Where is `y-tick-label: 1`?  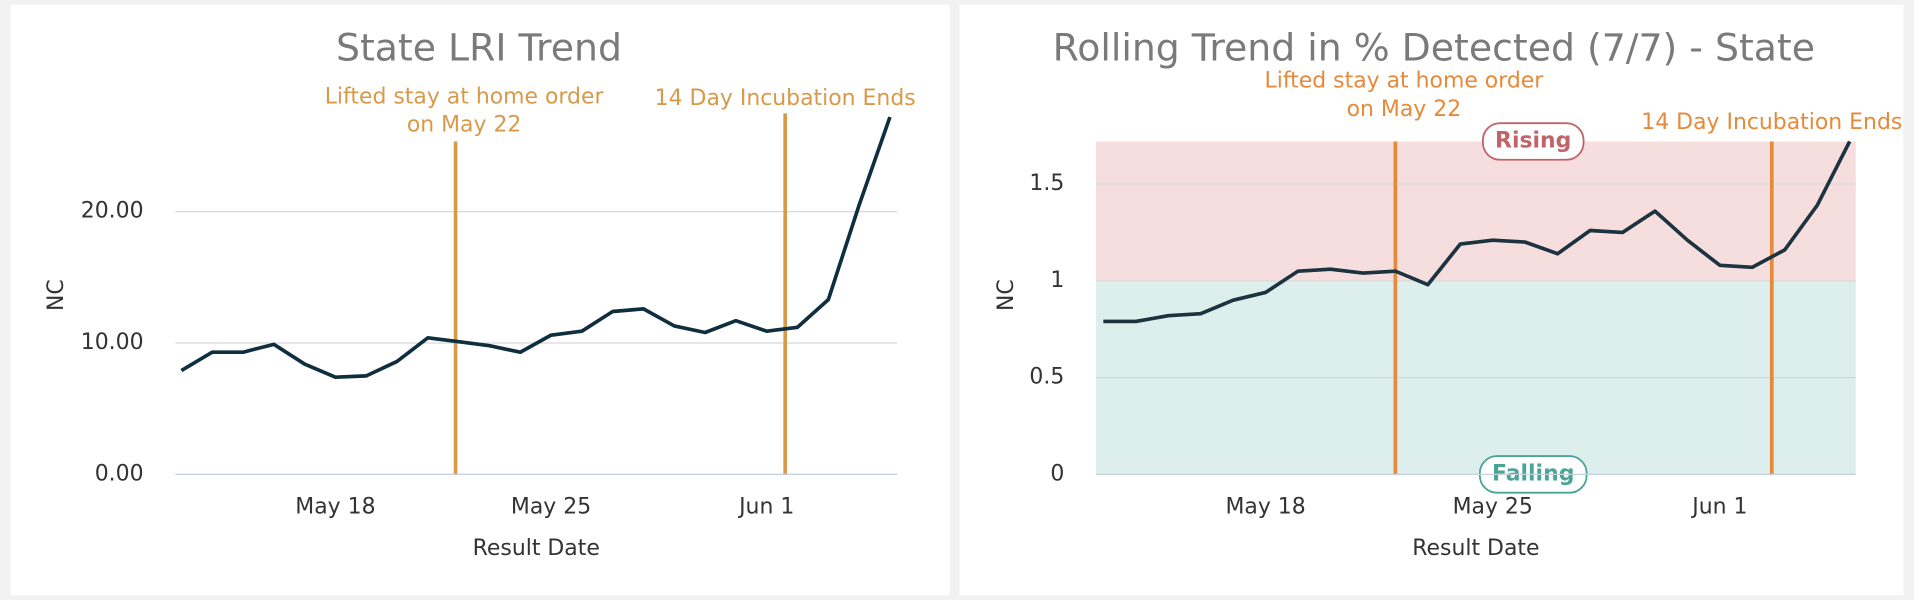 y-tick-label: 1 is located at coordinates (1057, 280).